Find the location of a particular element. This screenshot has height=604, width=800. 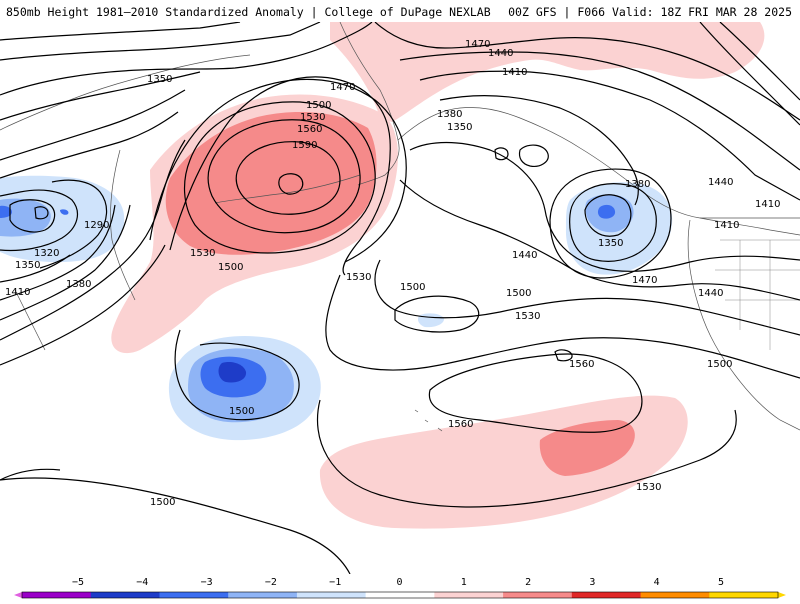

contour-label-1500-mid: 1500 is located at coordinates (412, 287).